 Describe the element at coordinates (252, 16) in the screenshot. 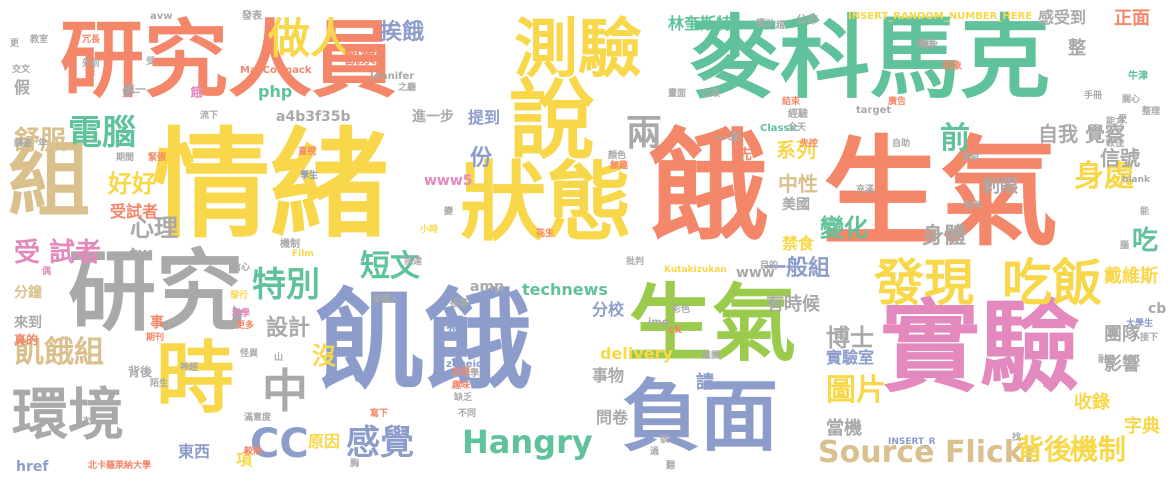

I see `word-fabiao: 發表` at that location.